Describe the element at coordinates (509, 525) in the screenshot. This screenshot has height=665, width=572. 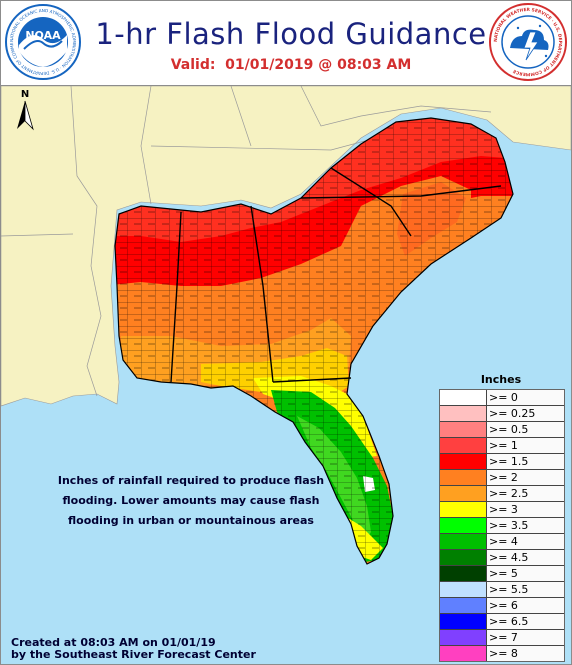
I see `legend-label: >= 3.5` at that location.